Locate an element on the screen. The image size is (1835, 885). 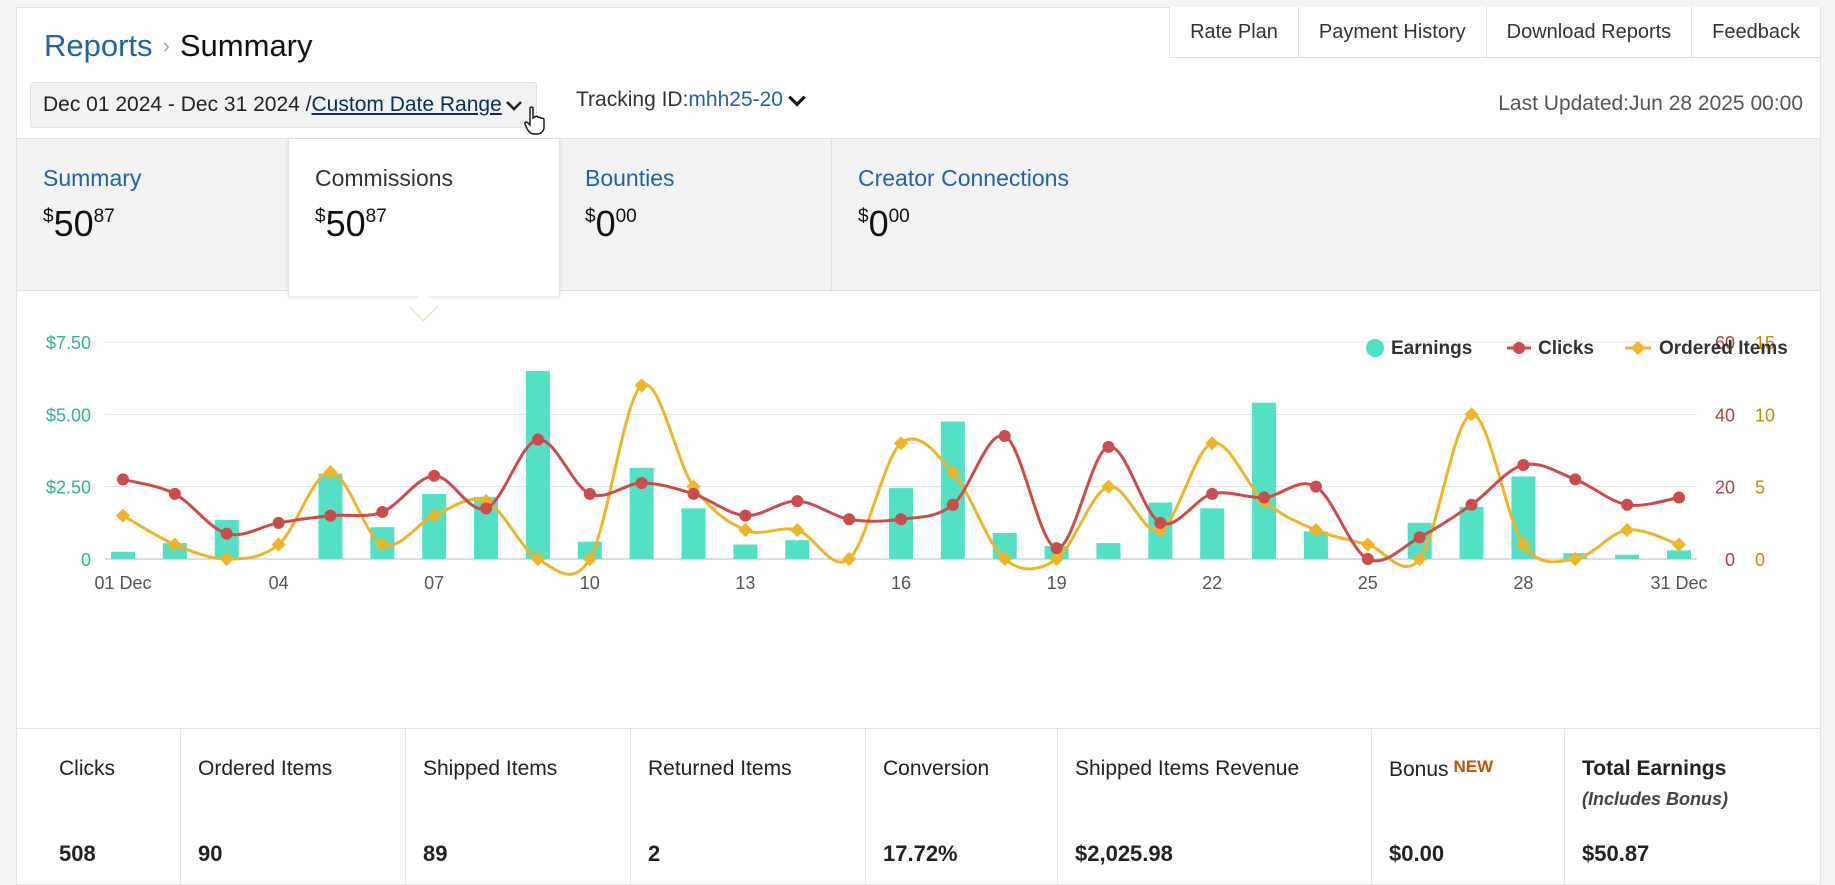
tracking-id-selector: Tracking ID: mhh25-20 is located at coordinates (692, 100).